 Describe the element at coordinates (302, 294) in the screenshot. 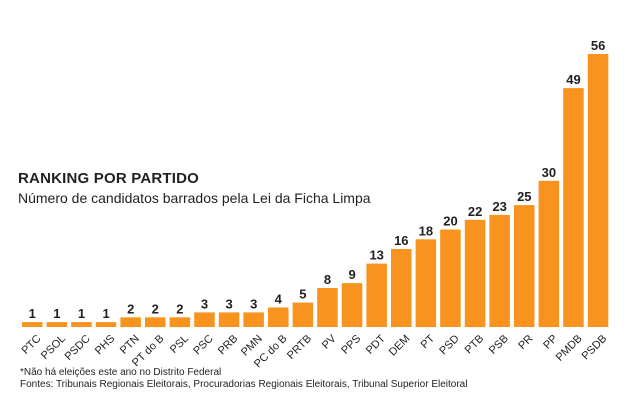

I see `value-label: 5` at that location.